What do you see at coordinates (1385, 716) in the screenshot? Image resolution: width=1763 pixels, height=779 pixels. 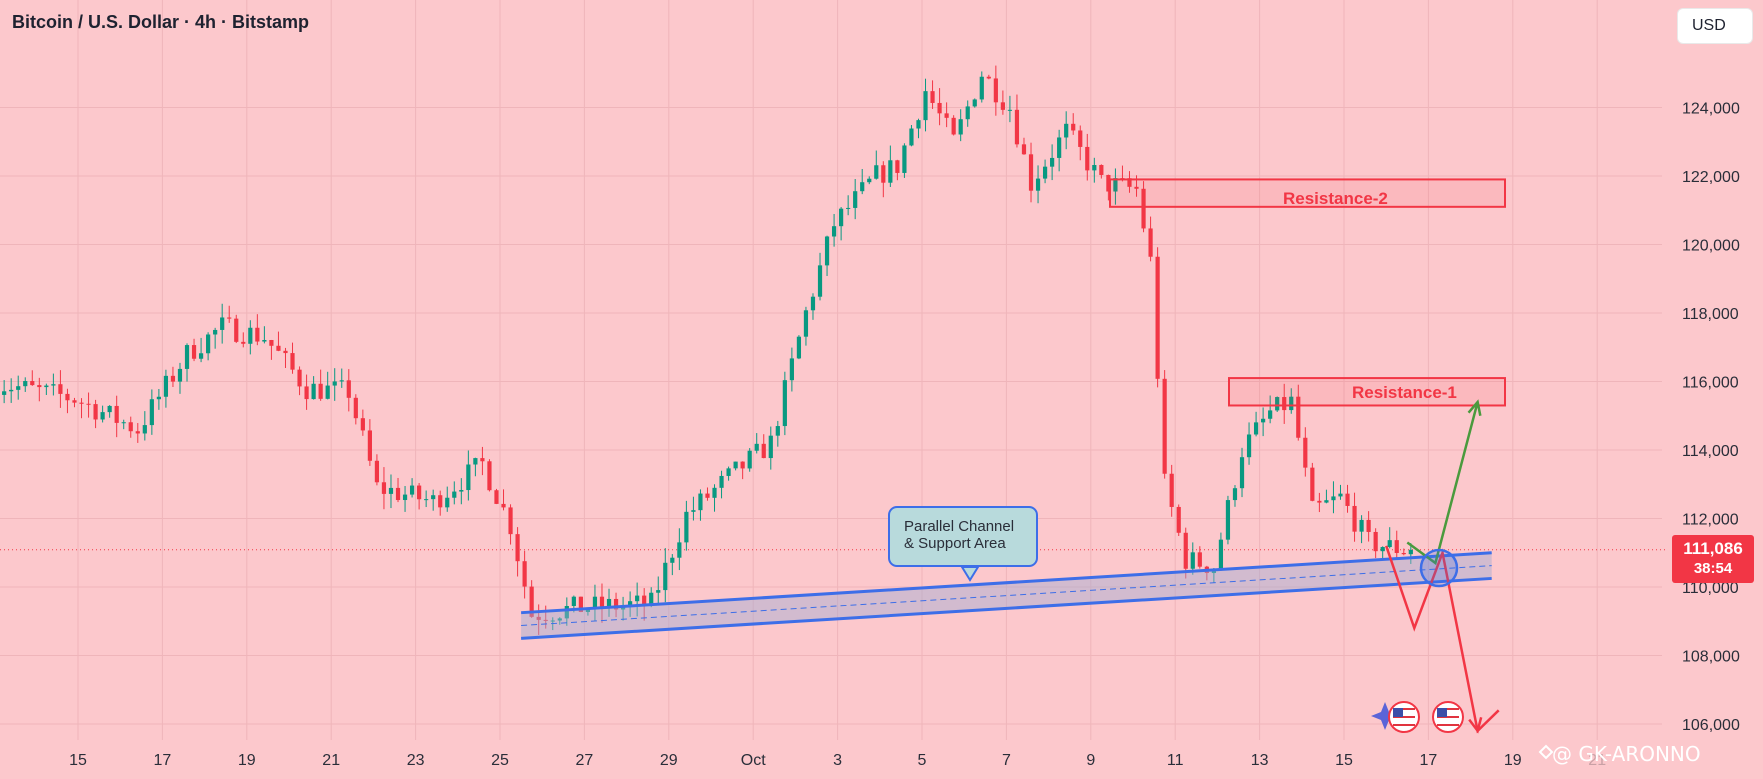 I see `ai-sparkle-icon` at bounding box center [1385, 716].